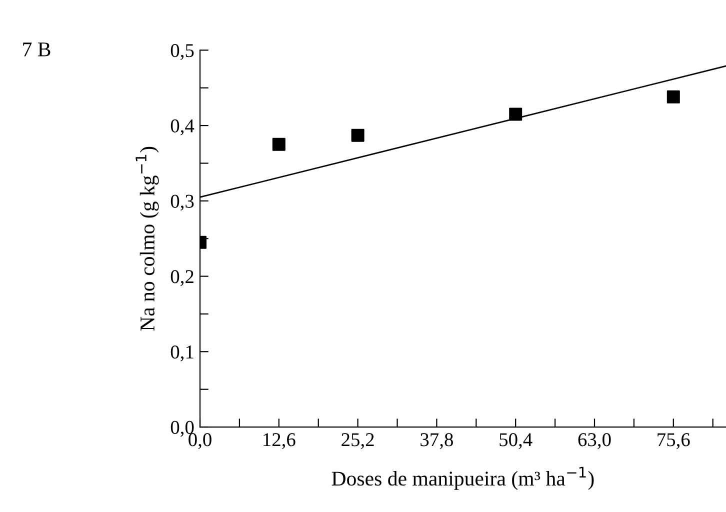  I want to click on x-tick-label: 37,8, so click(436, 441).